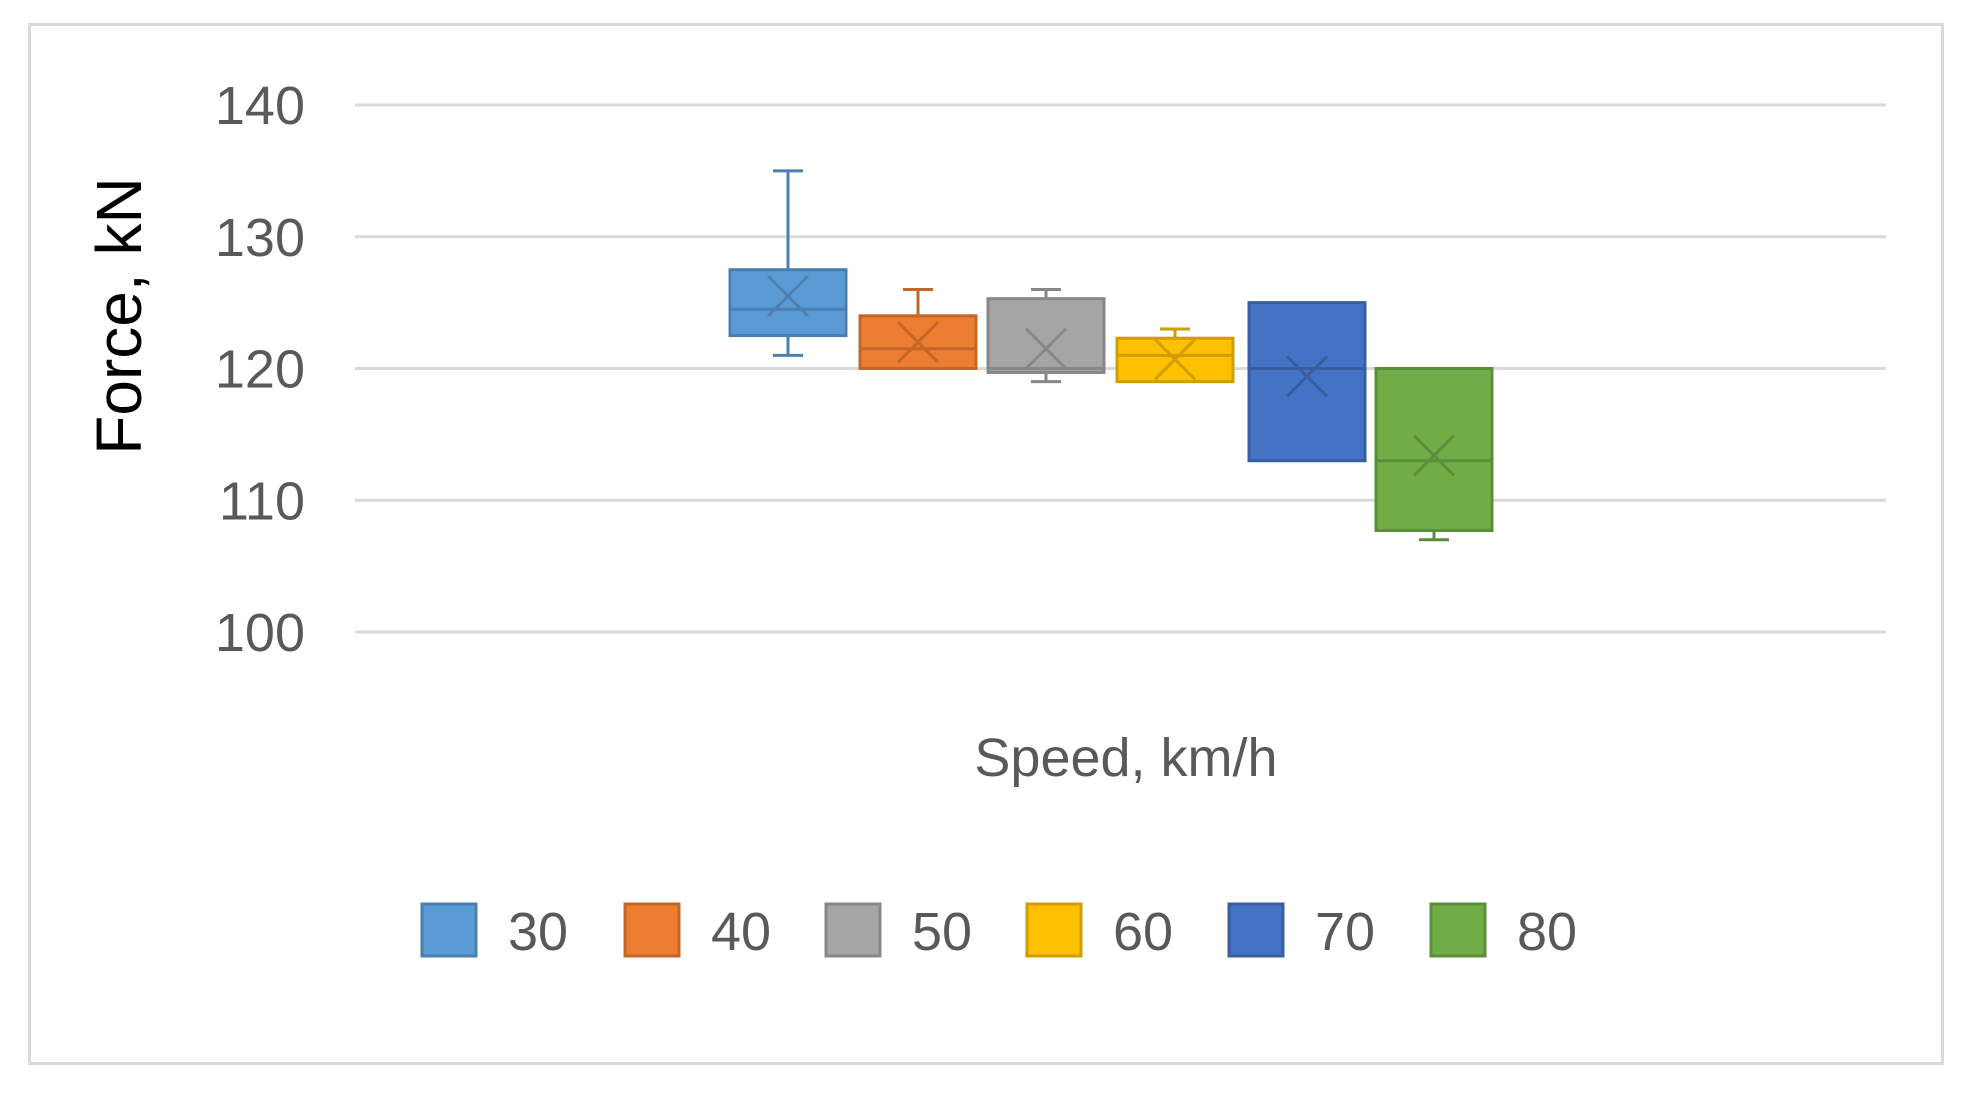 The image size is (1967, 1093). Describe the element at coordinates (1143, 932) in the screenshot. I see `legend-label: 60` at that location.